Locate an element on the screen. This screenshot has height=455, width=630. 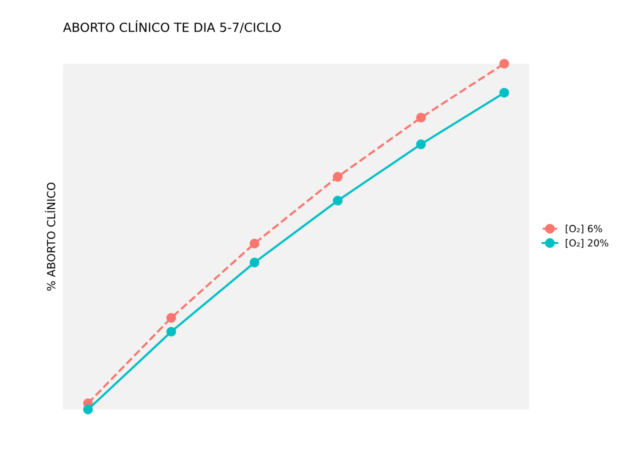
y-axis-title: % ABORTO CLÍNICO is located at coordinates (50, 236).